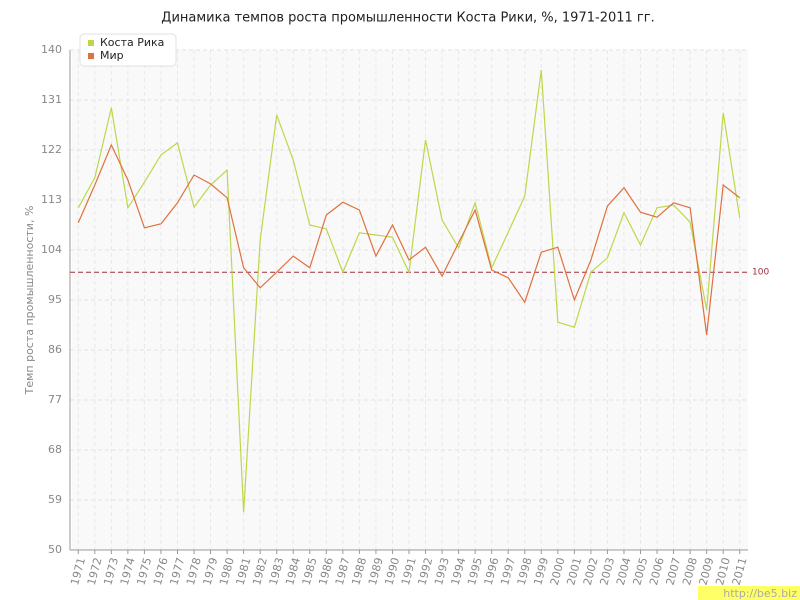 The width and height of the screenshot is (800, 600). Describe the element at coordinates (132, 42) in the screenshot. I see `legend-label: Коста Рика` at that location.